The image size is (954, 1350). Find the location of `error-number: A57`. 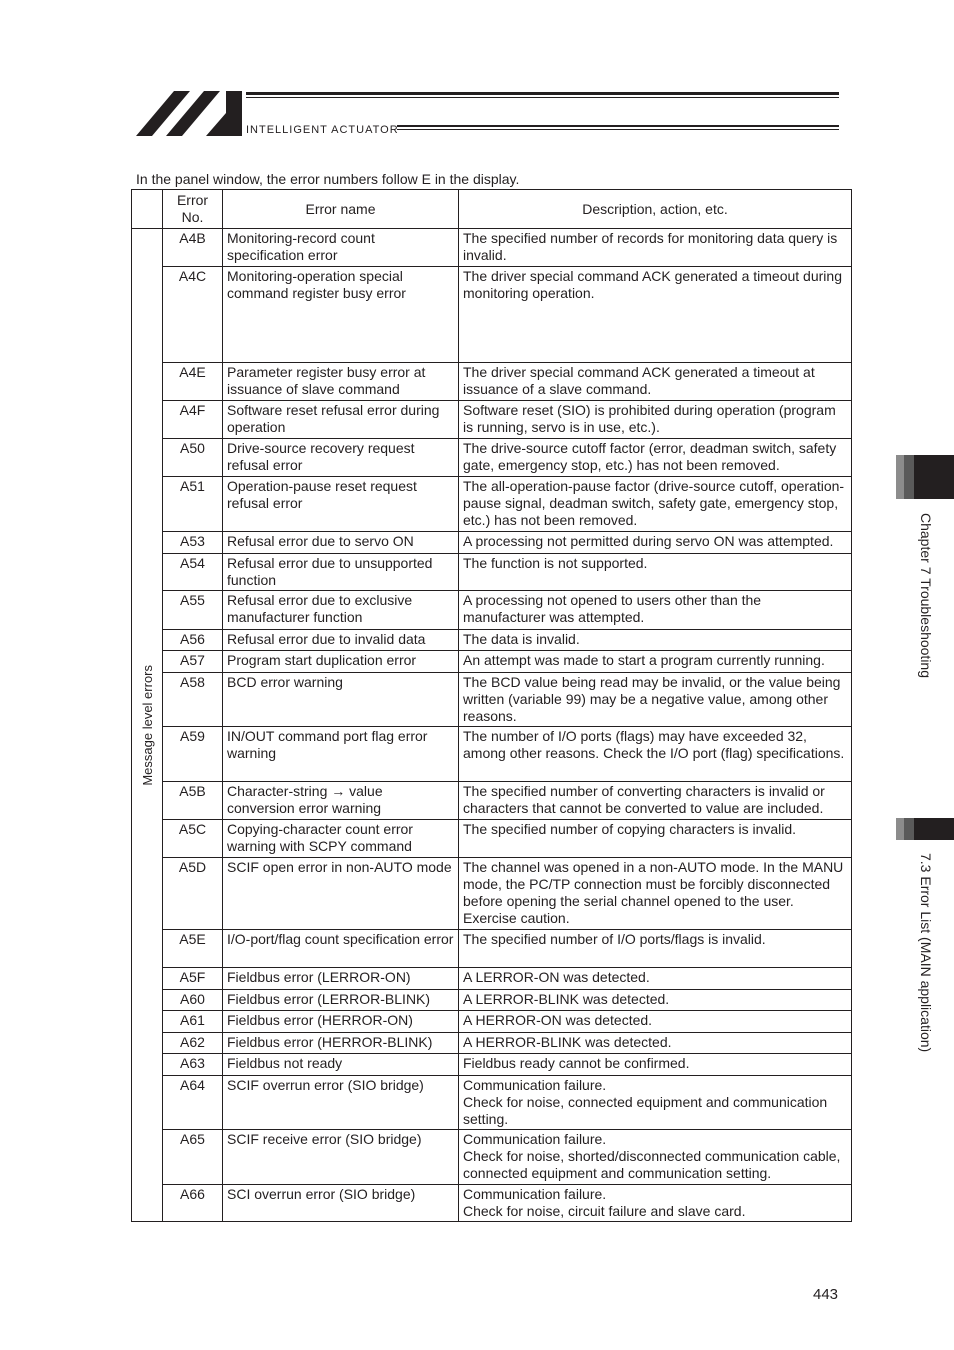

error-number: A57 is located at coordinates (192, 661).